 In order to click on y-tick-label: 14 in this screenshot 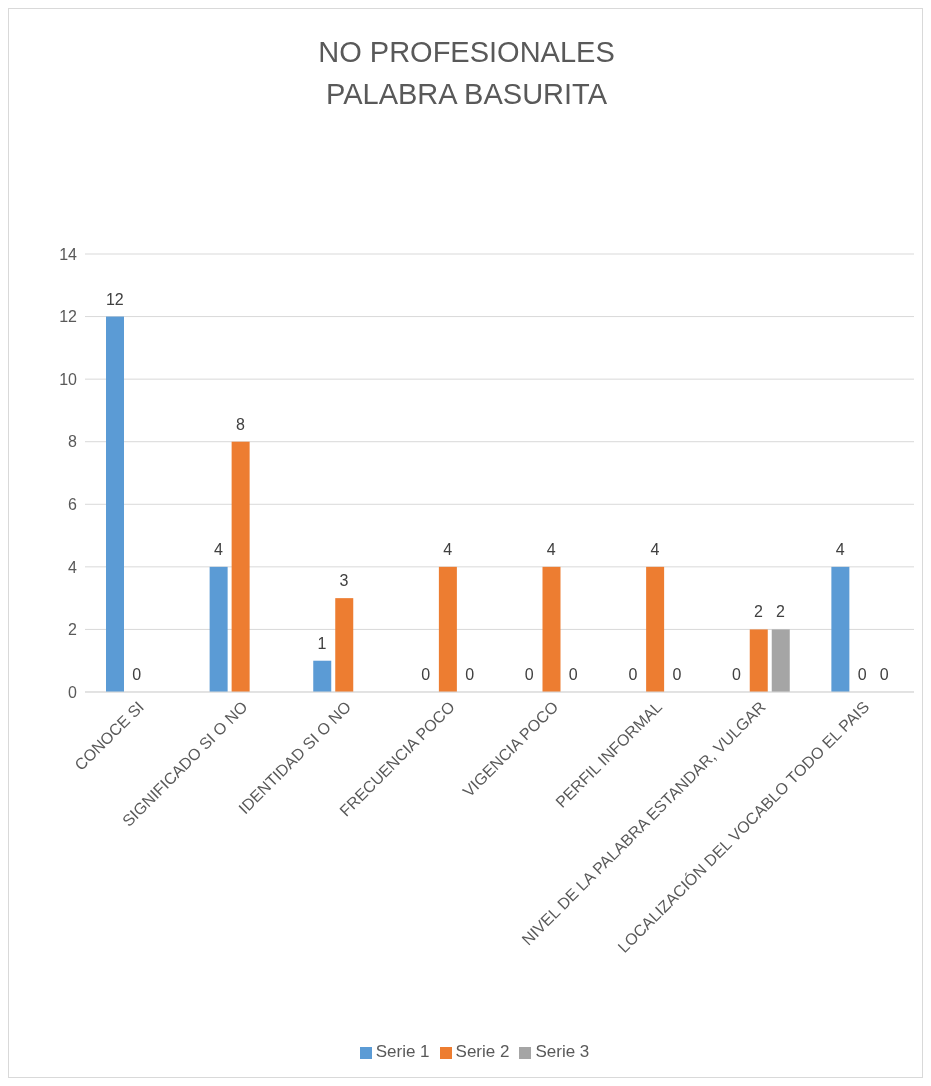, I will do `click(68, 254)`.